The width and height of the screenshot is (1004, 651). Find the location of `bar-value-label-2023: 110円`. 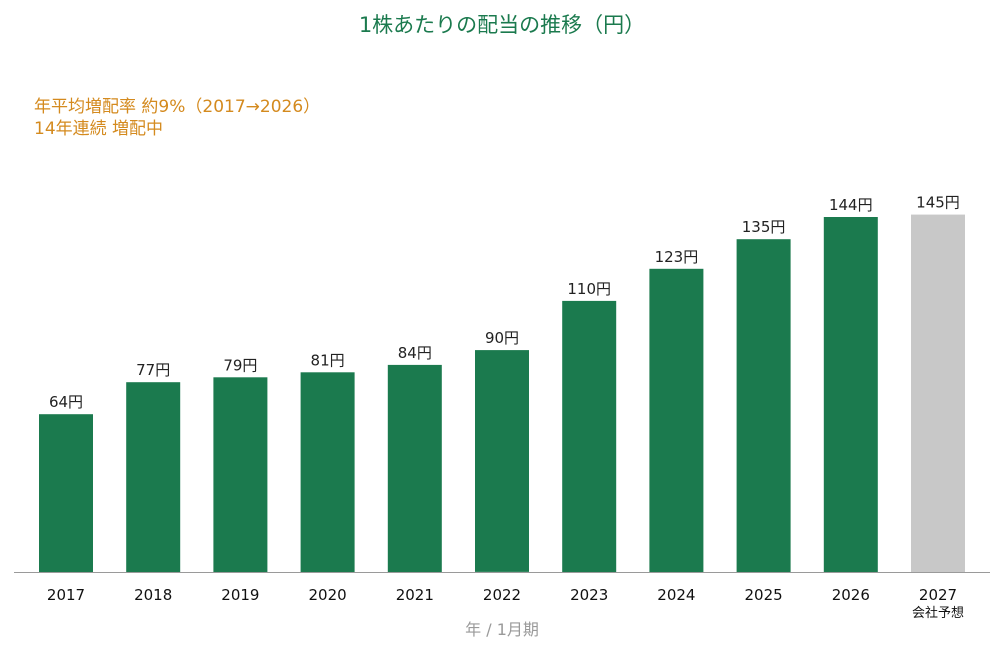

bar-value-label-2023: 110円 is located at coordinates (589, 289).